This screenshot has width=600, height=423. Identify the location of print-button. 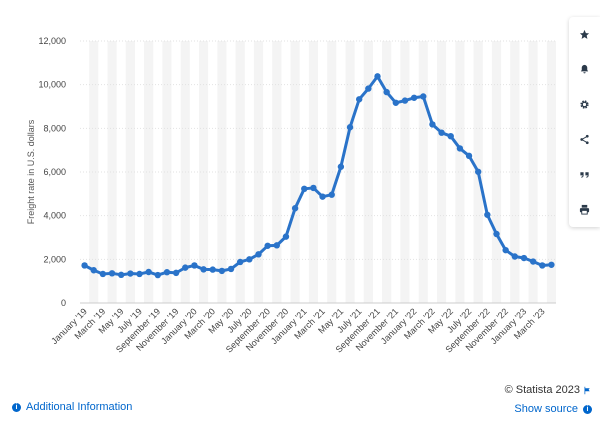
(584, 209).